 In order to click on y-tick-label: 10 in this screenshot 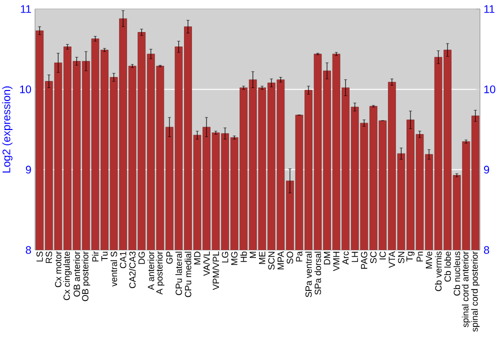, I will do `click(26, 89)`.